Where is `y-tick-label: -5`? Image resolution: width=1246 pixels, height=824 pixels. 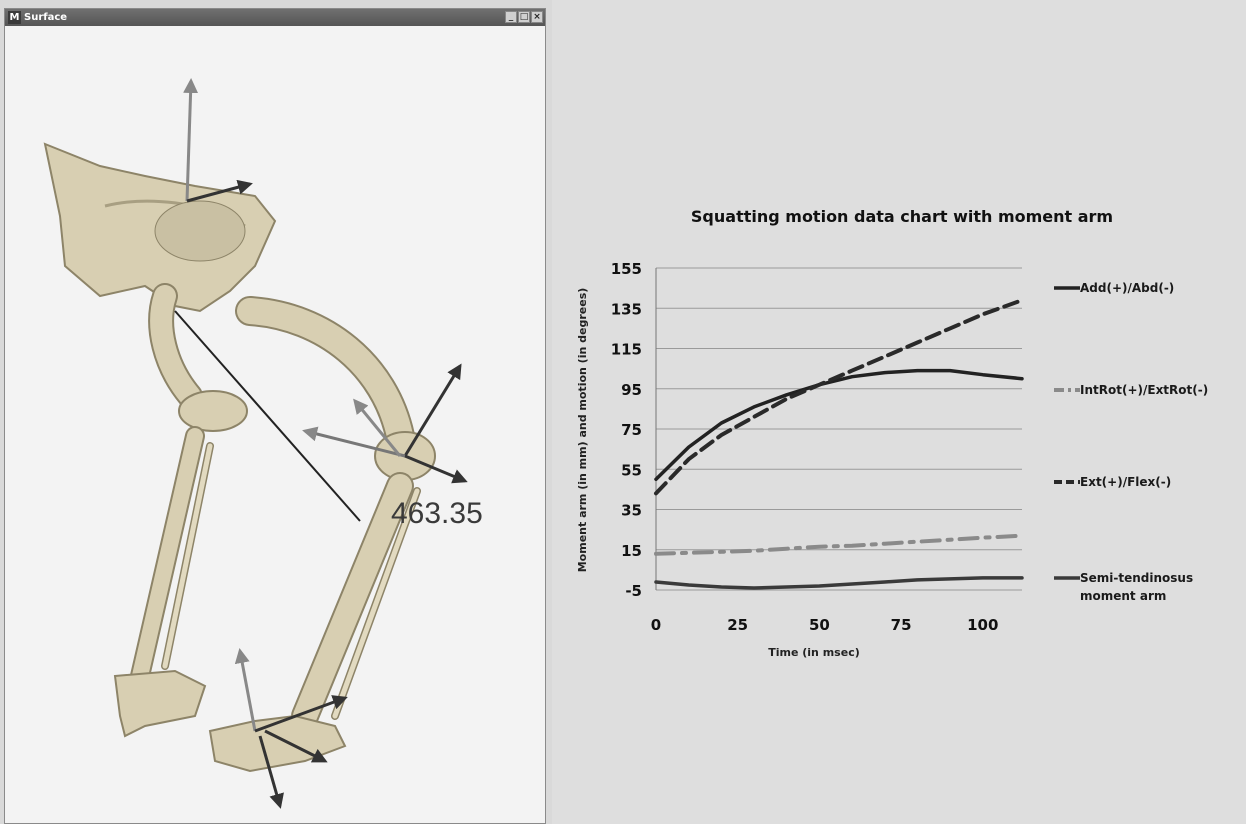 y-tick-label: -5 is located at coordinates (633, 591).